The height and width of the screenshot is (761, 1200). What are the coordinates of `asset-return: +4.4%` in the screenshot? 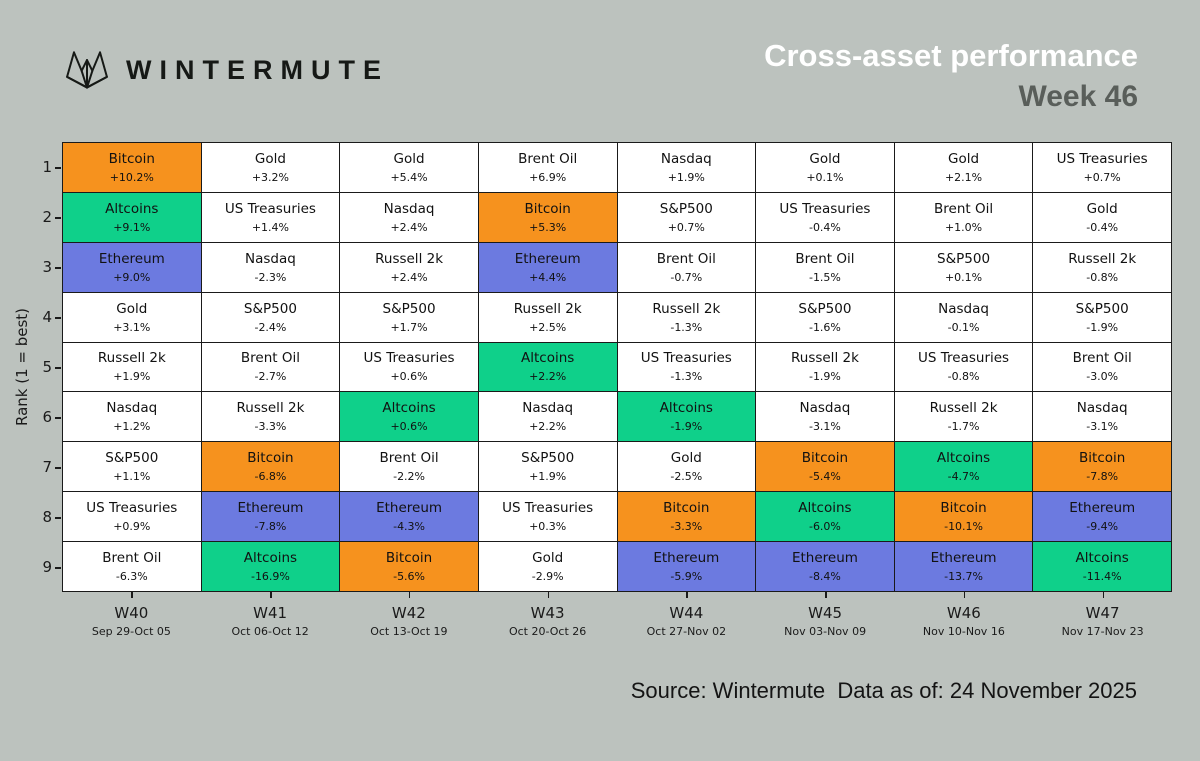 It's located at (548, 277).